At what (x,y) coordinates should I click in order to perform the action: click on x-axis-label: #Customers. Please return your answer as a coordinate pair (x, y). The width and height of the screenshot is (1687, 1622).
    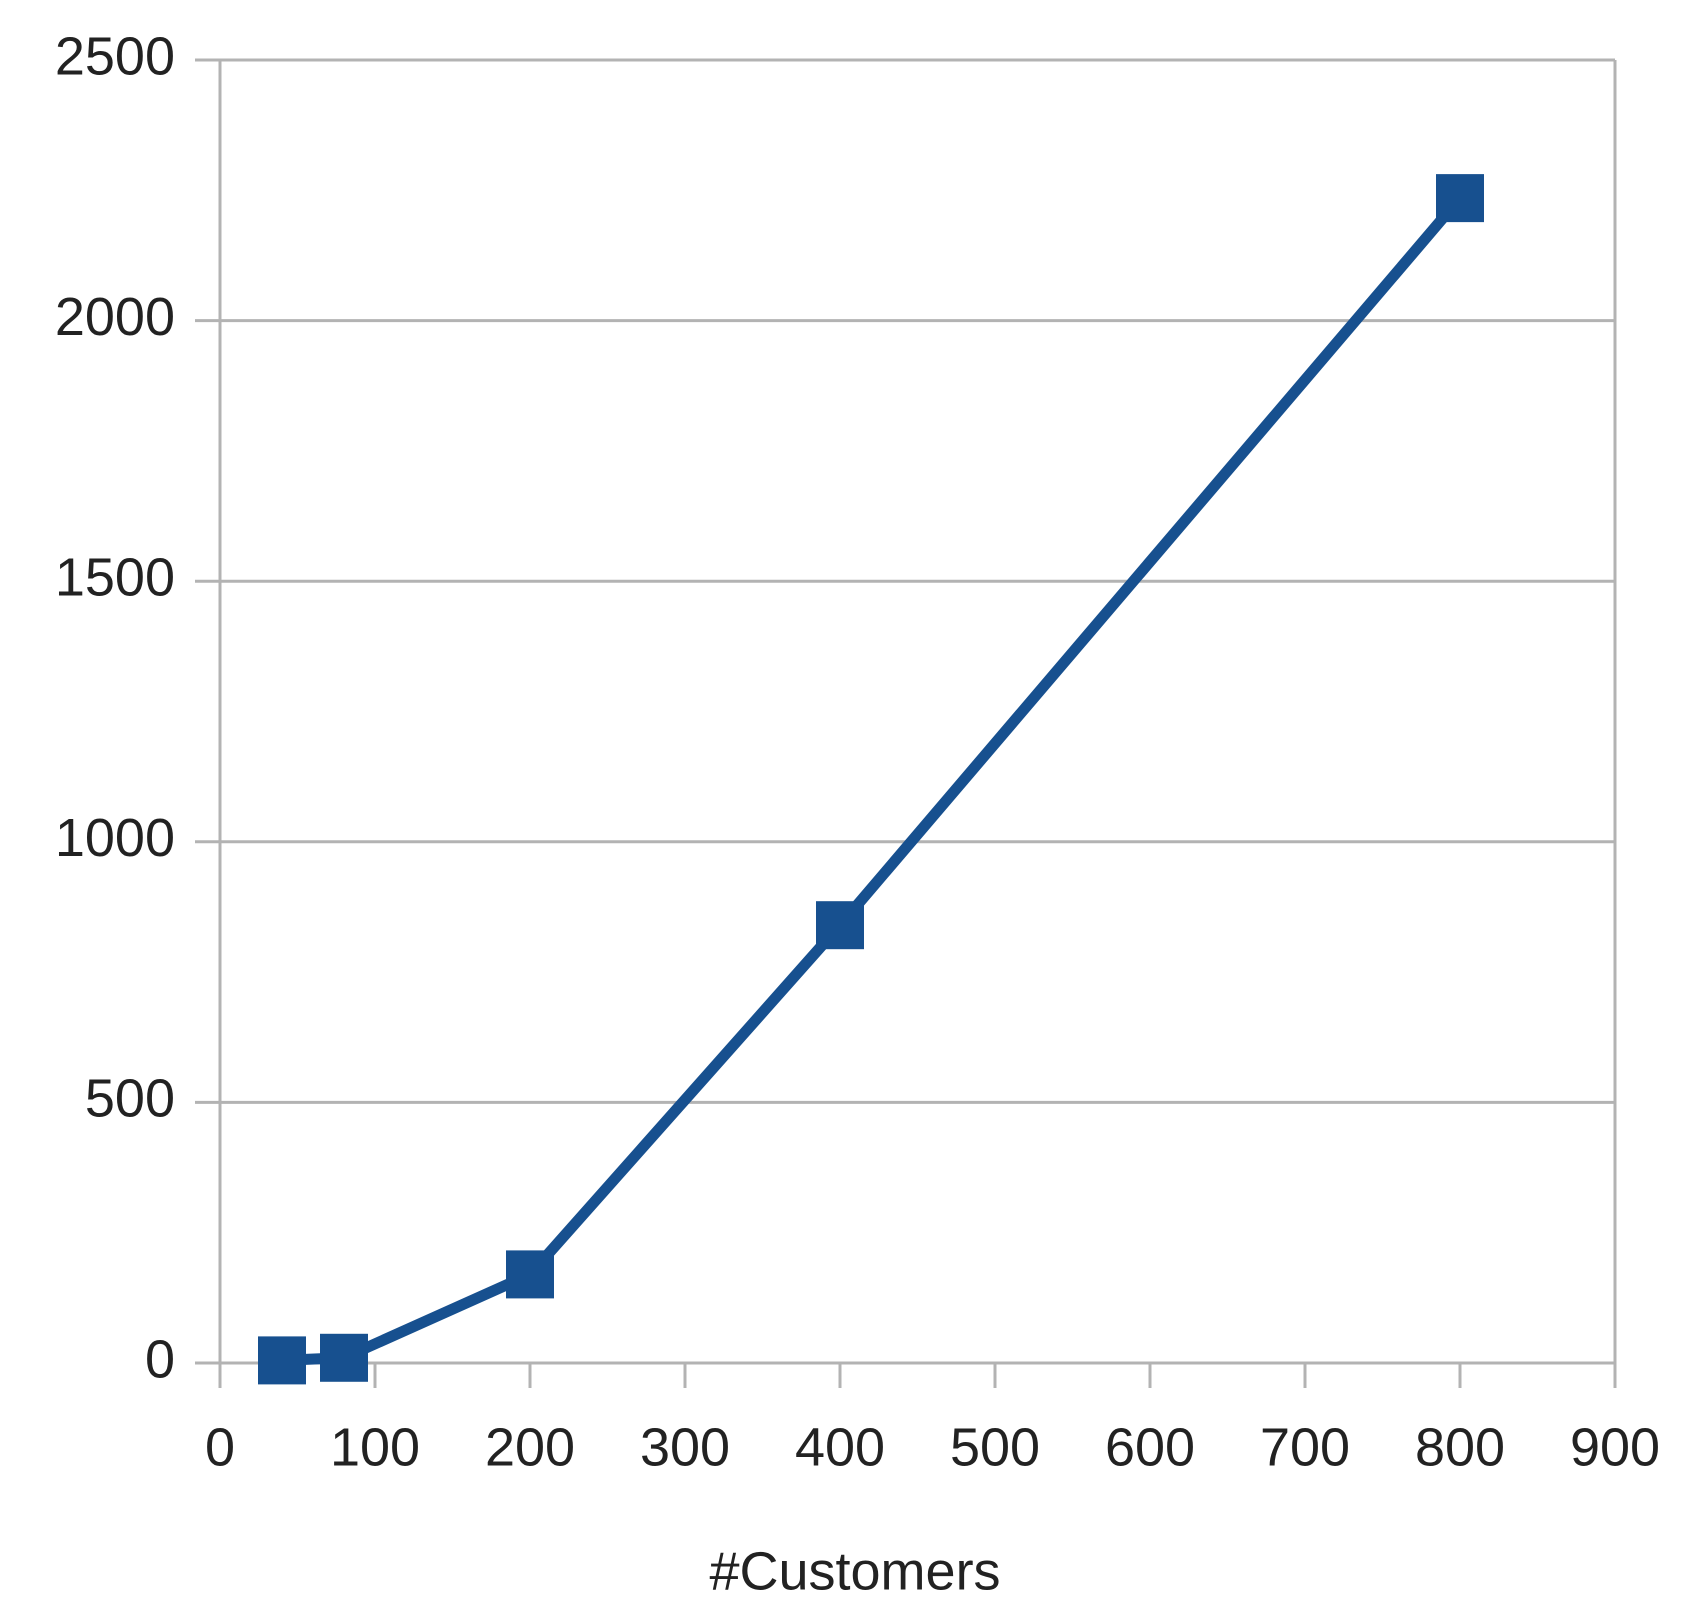
    Looking at the image, I should click on (854, 1571).